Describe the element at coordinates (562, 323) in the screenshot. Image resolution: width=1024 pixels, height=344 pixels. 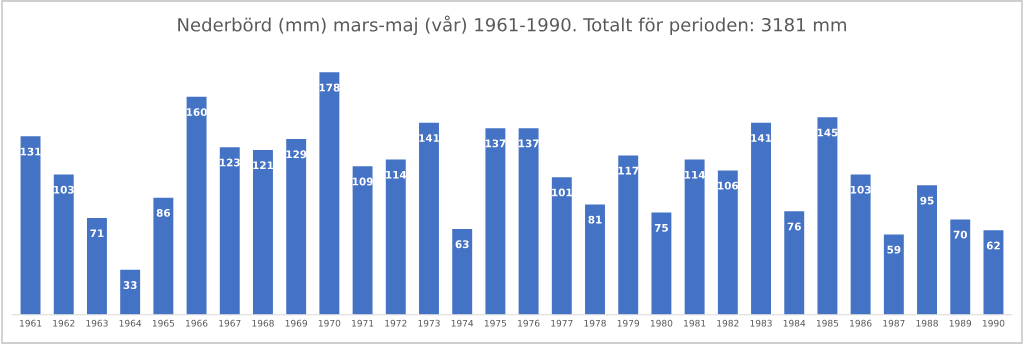
I see `x-tick-label: 1977` at that location.